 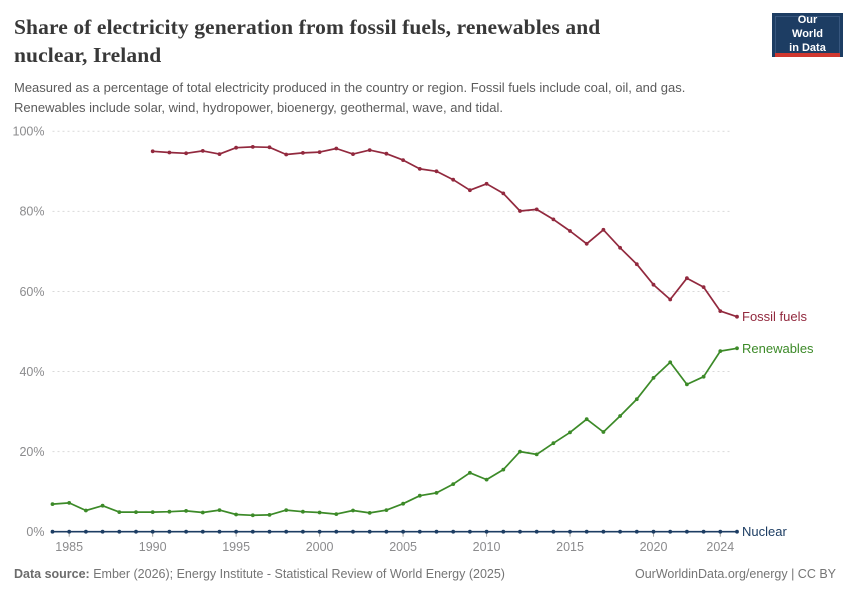 I want to click on series-point-renewables-1994, so click(x=219, y=510).